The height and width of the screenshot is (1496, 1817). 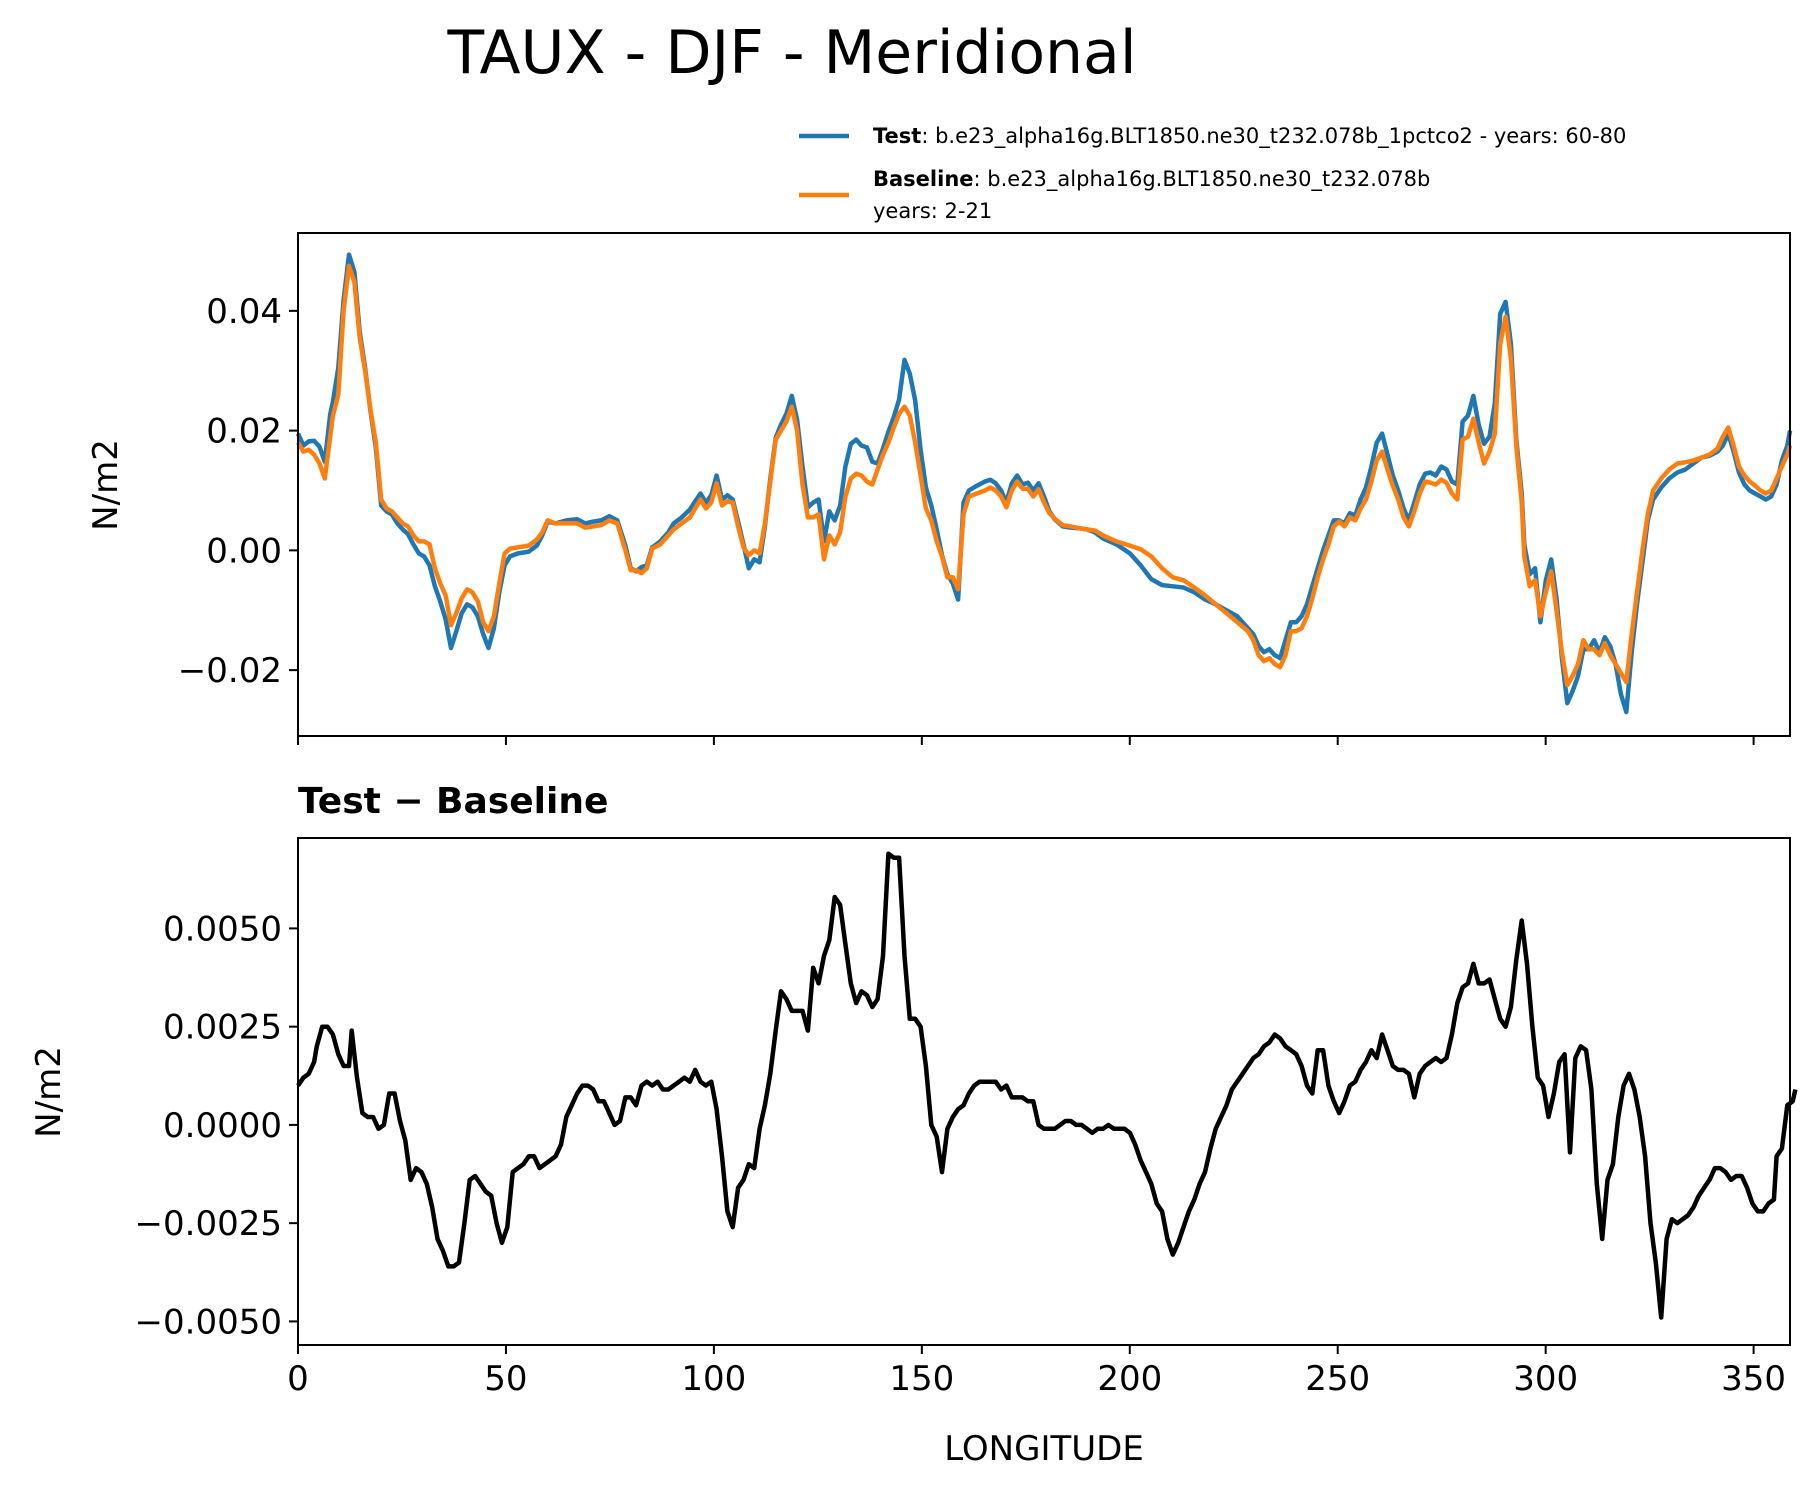 I want to click on legend-test-label: Test, so click(x=897, y=136).